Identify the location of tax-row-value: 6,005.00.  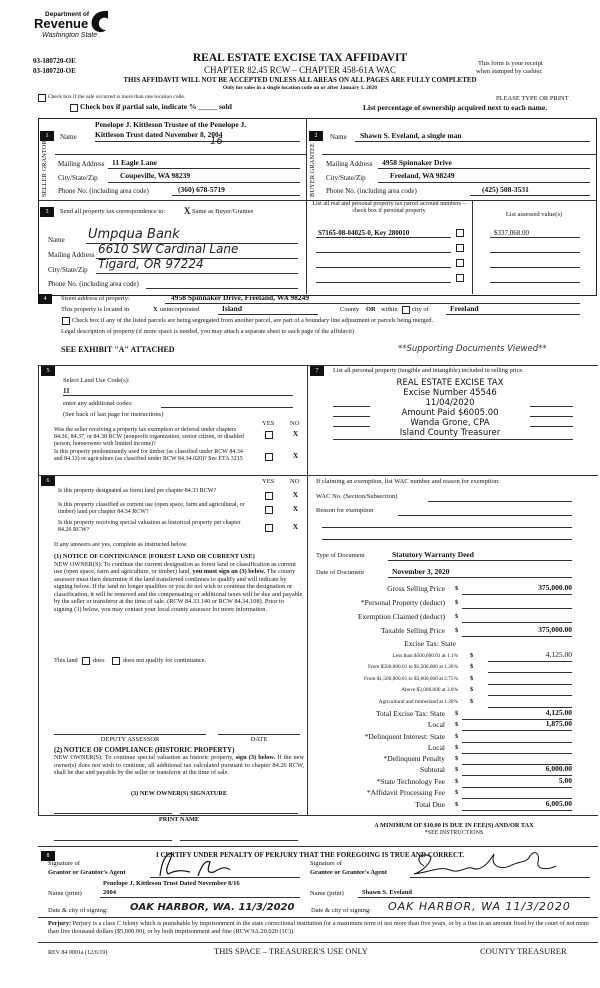
(558, 803).